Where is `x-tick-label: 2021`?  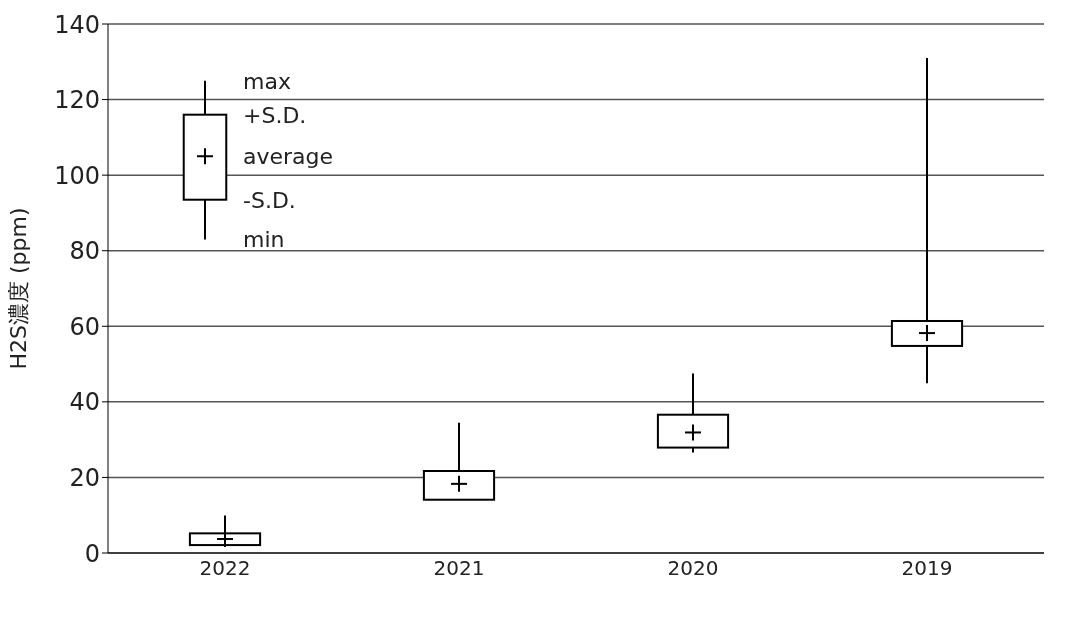
x-tick-label: 2021 is located at coordinates (459, 568).